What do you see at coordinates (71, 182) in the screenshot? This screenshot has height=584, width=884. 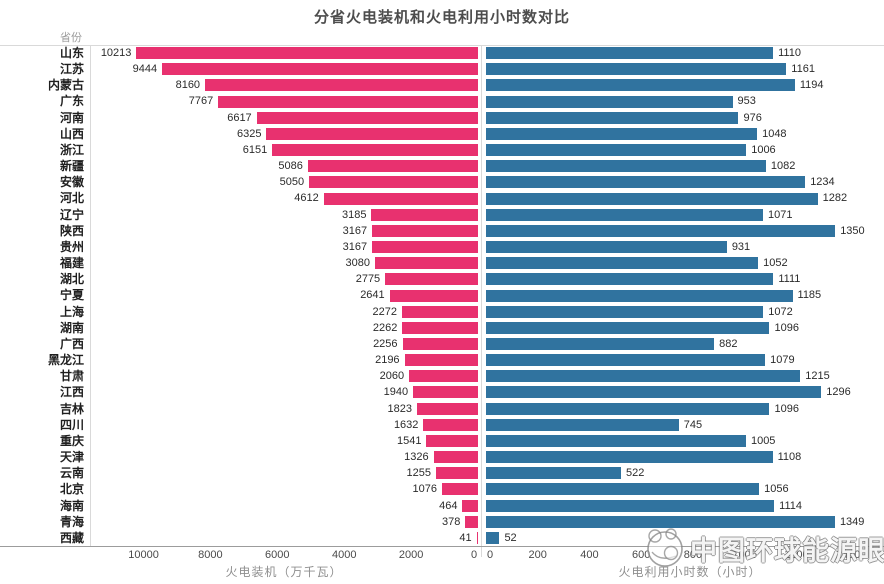 I see `province-label: 安徽` at bounding box center [71, 182].